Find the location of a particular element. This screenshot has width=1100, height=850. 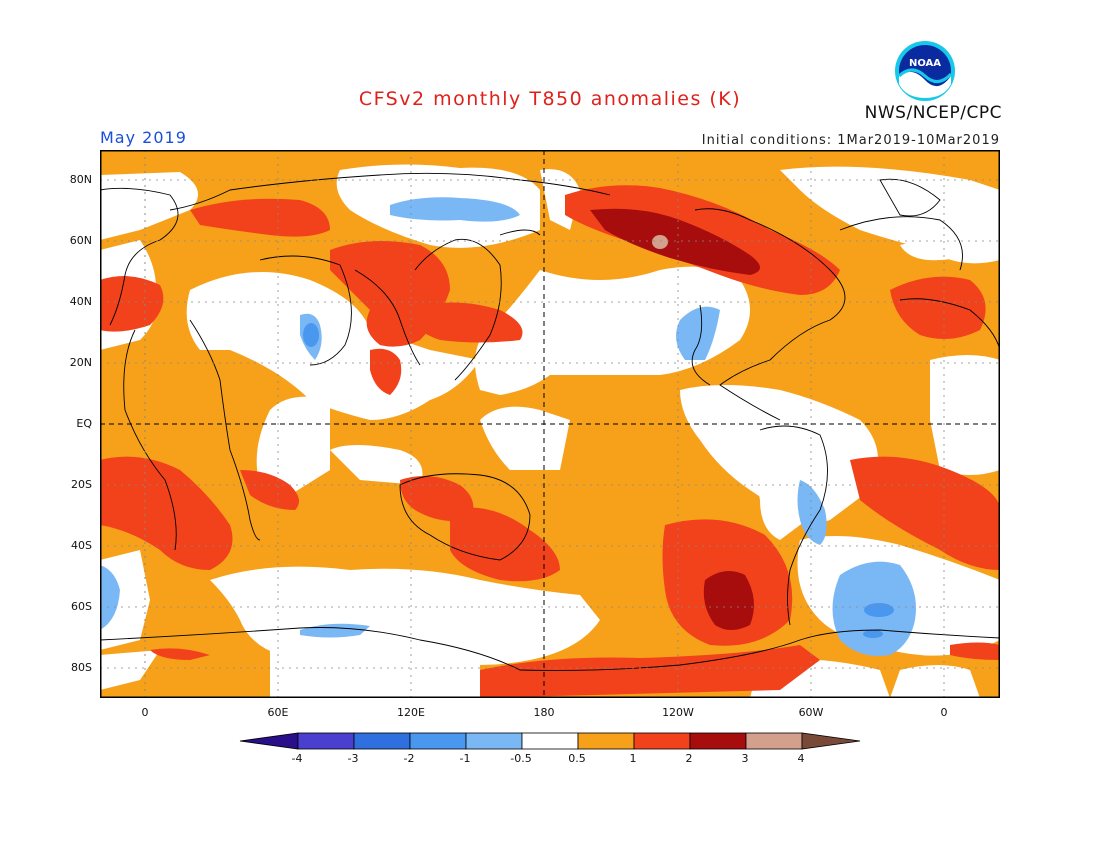

colorbar-label: 3 is located at coordinates (745, 758).